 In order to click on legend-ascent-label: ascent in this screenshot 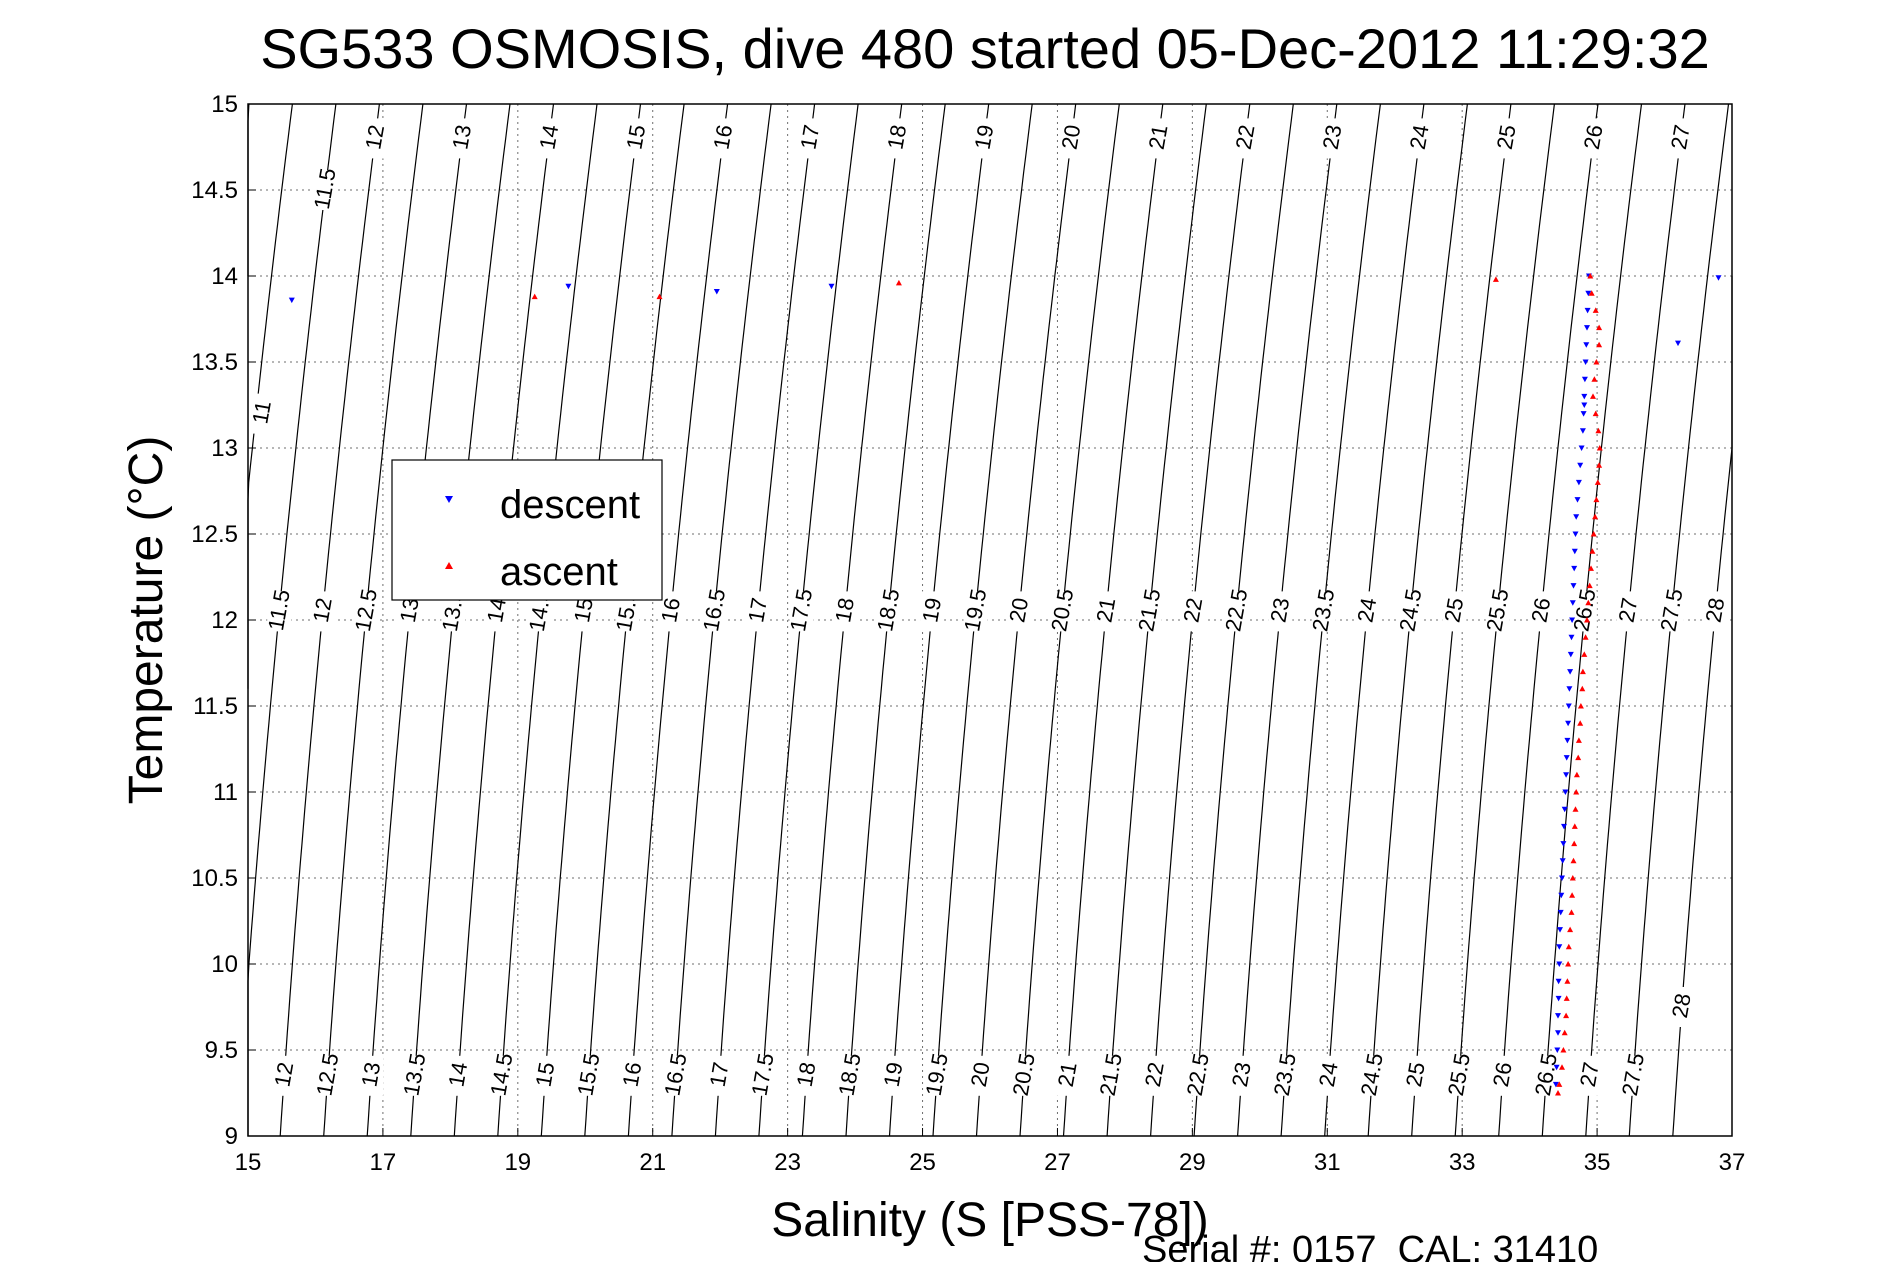, I will do `click(559, 572)`.